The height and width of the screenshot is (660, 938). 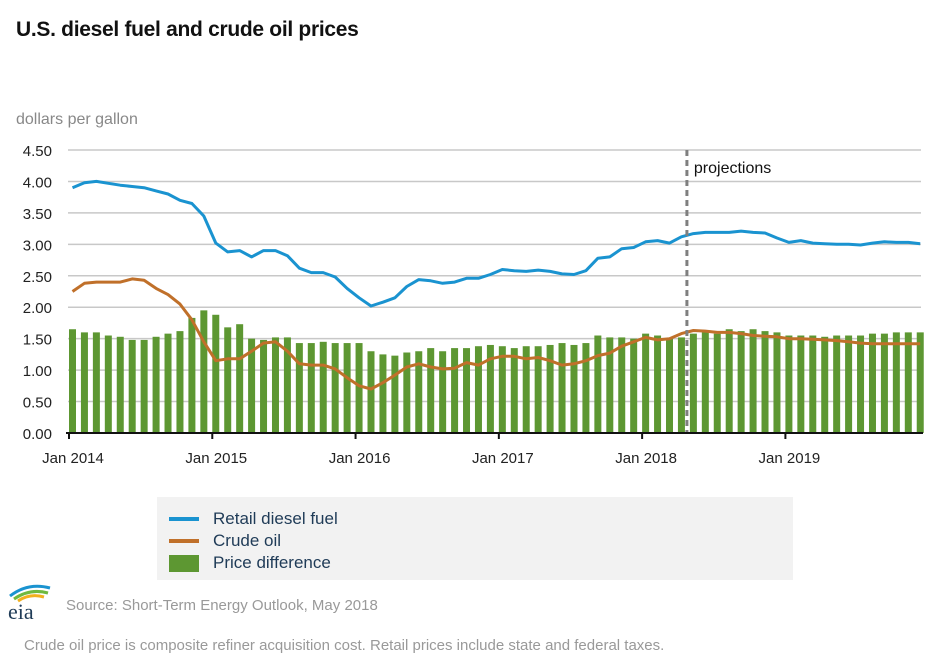 I want to click on x-tick-label: Jan 2017, so click(x=503, y=458).